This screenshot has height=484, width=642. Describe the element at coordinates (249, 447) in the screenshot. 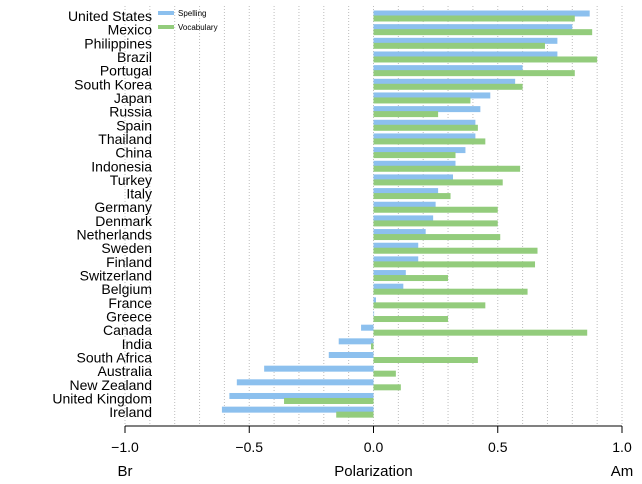

I see `x-tick-label: −0.5` at that location.